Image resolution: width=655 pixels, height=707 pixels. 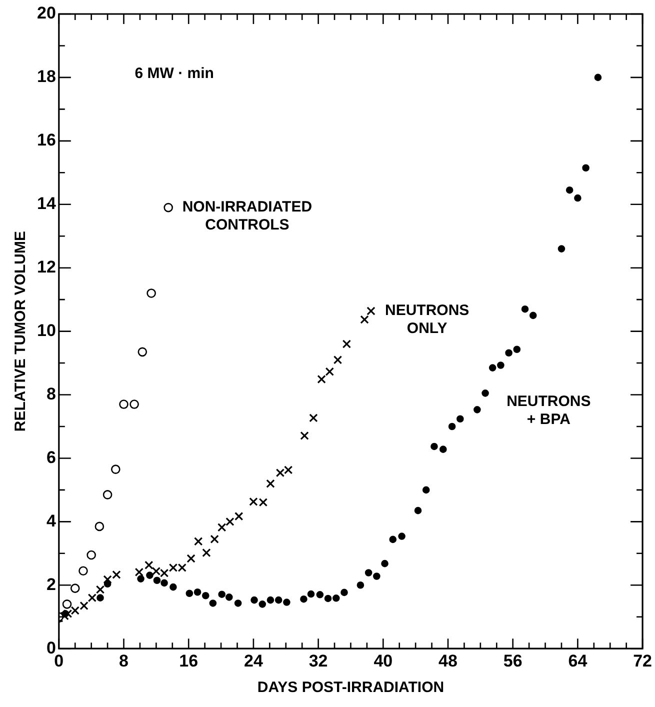 What do you see at coordinates (46, 13) in the screenshot?
I see `y-tick-label: 20` at bounding box center [46, 13].